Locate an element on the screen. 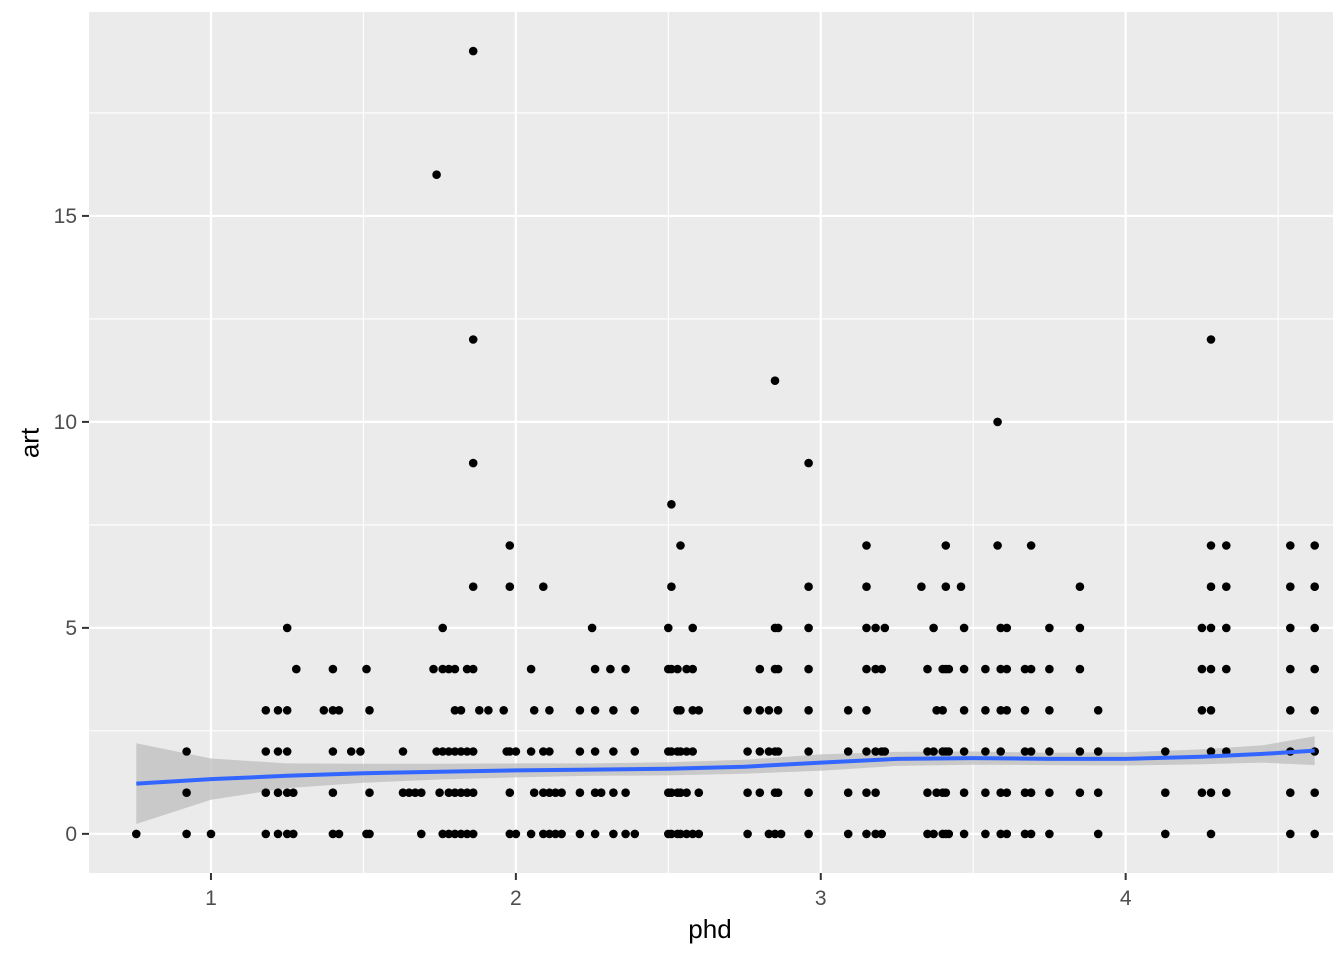 This screenshot has height=960, width=1344. x-tick-label: 1 is located at coordinates (211, 898).